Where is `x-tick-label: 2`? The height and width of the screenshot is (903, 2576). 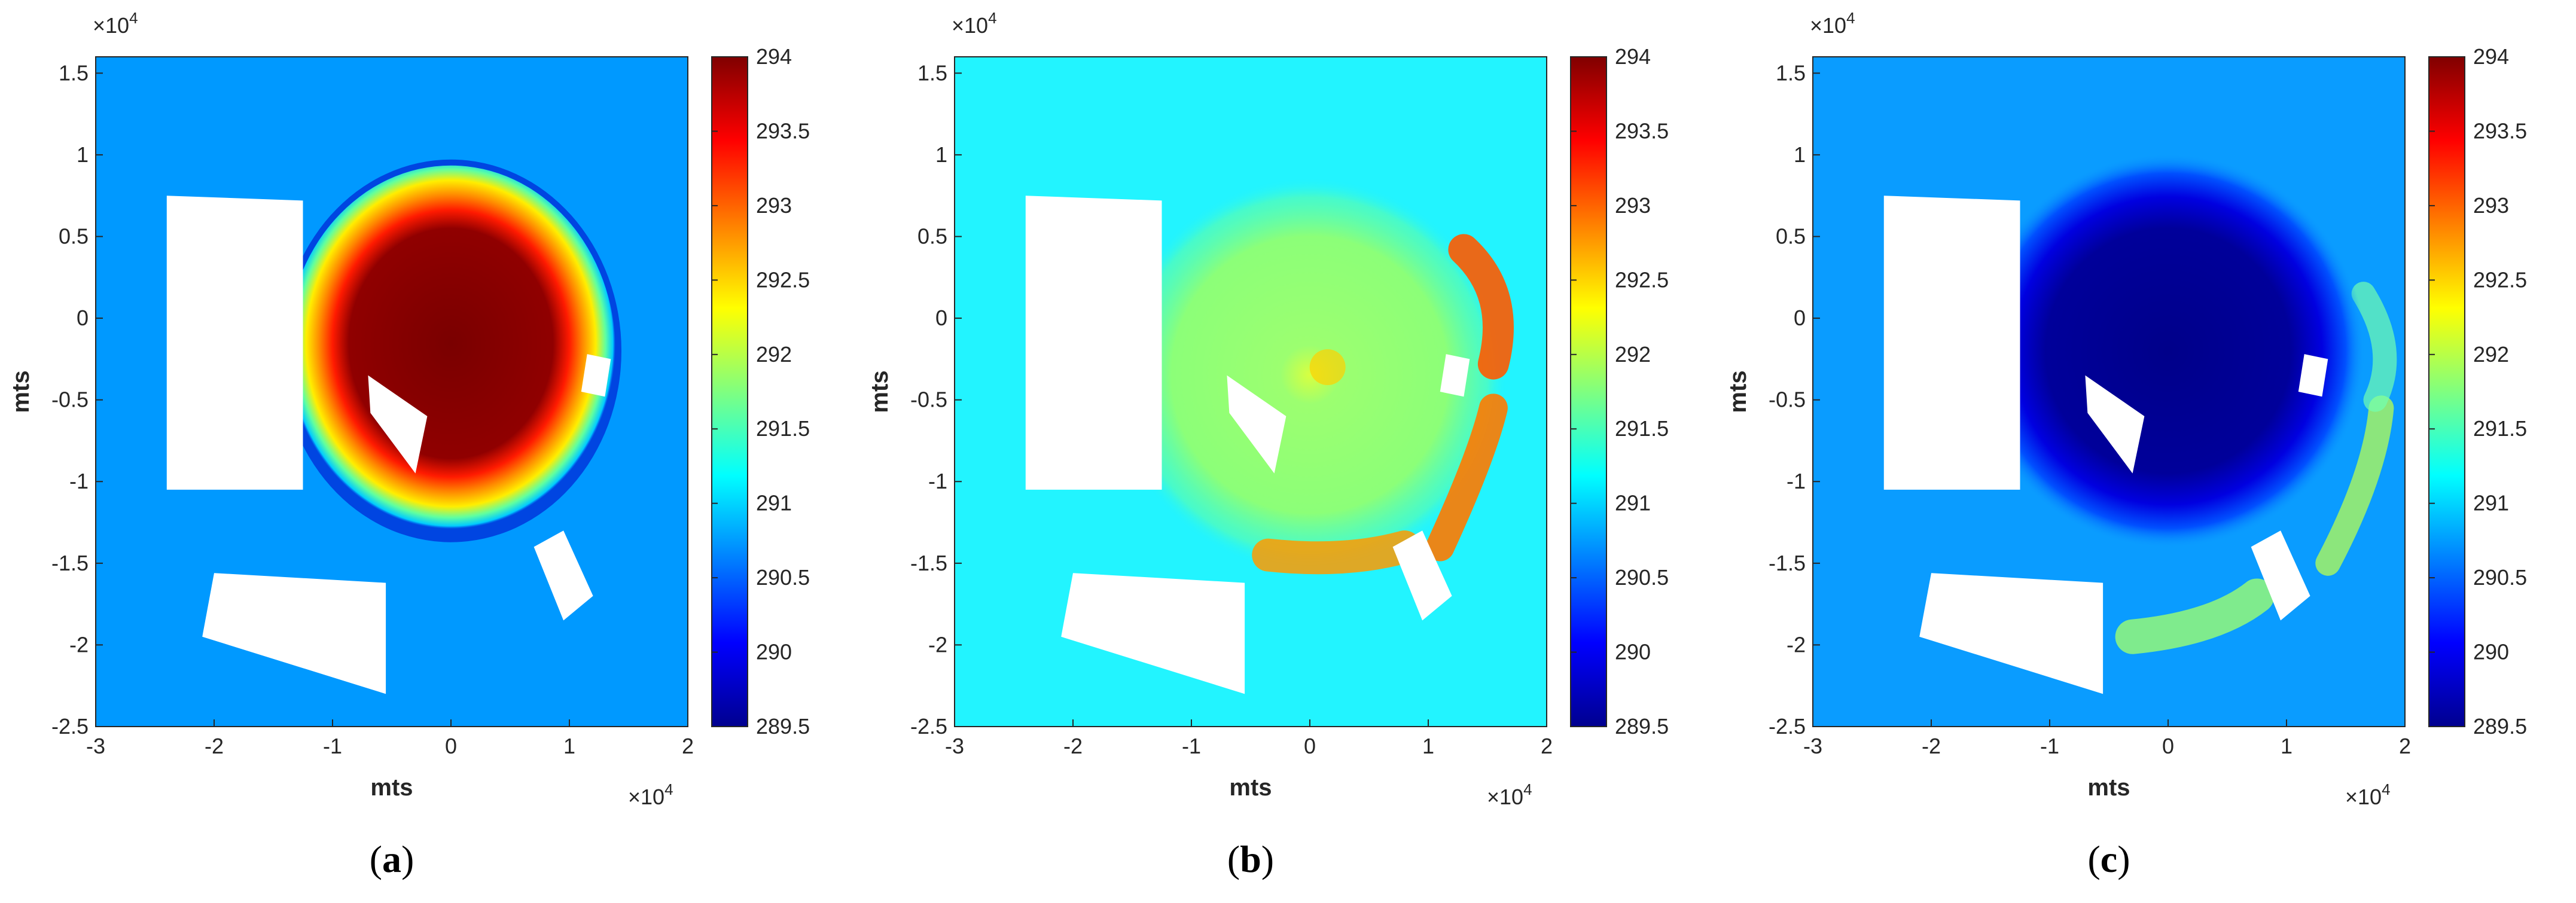 x-tick-label: 2 is located at coordinates (2405, 746).